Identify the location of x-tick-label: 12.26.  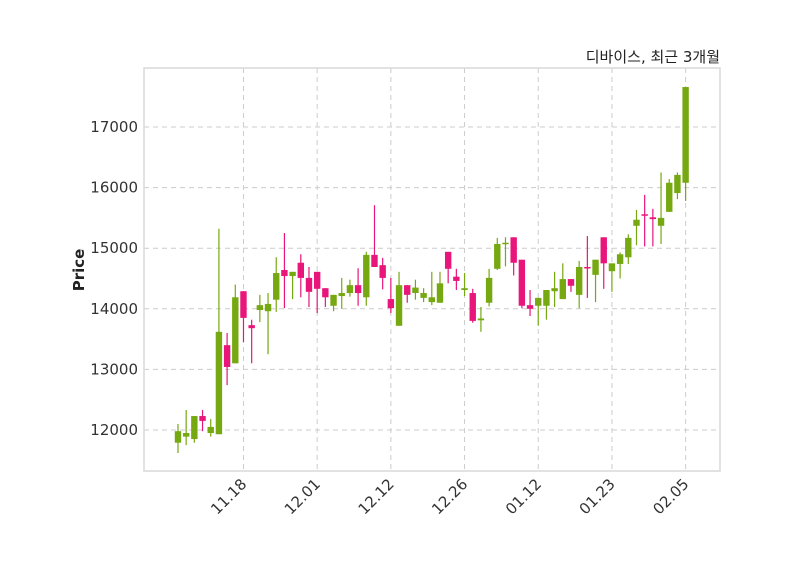
(449, 496).